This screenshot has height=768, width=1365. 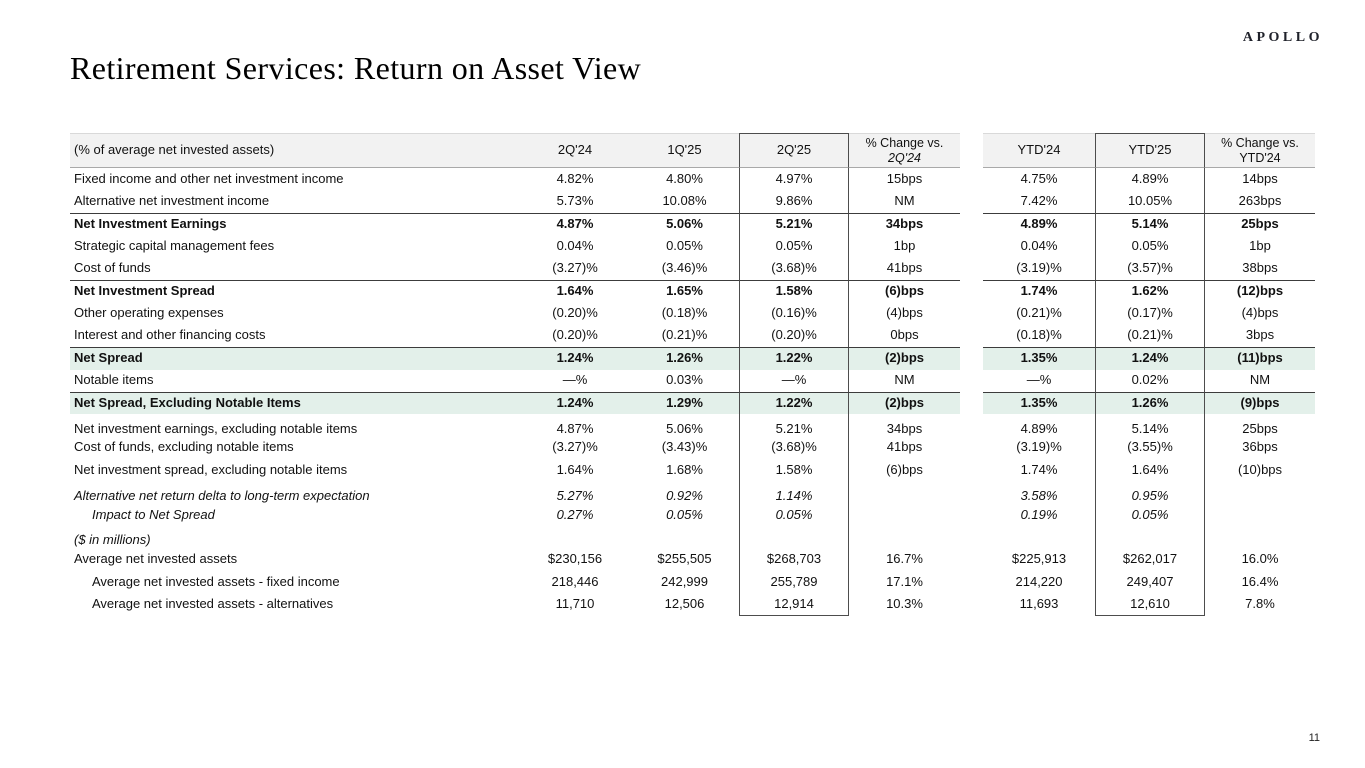 I want to click on table-cell: 3.58%, so click(x=1039, y=495).